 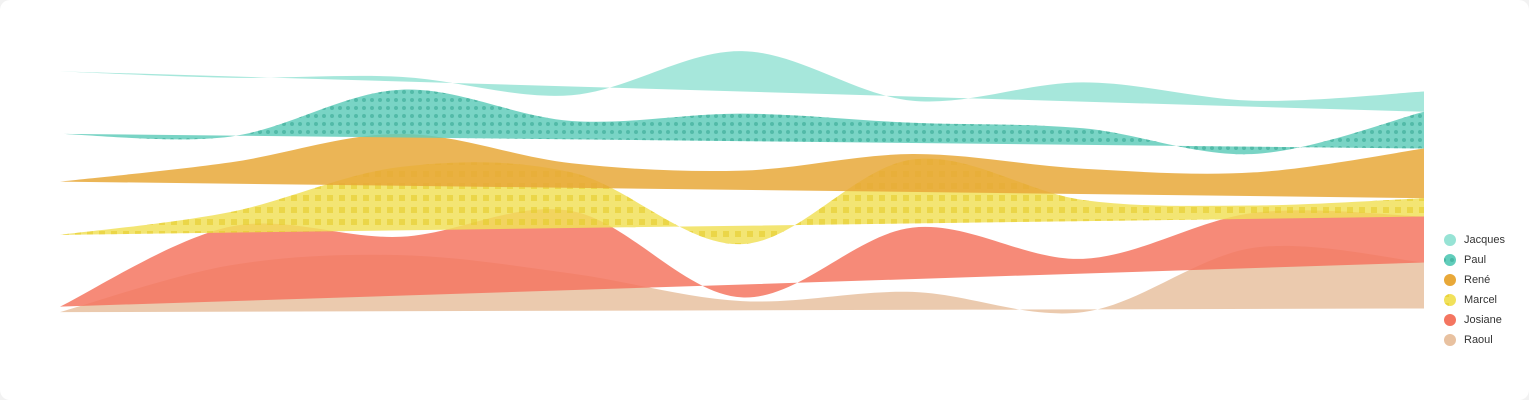 What do you see at coordinates (1474, 290) in the screenshot?
I see `legend: Jacques Paul René Marcel Josiane Raoul` at bounding box center [1474, 290].